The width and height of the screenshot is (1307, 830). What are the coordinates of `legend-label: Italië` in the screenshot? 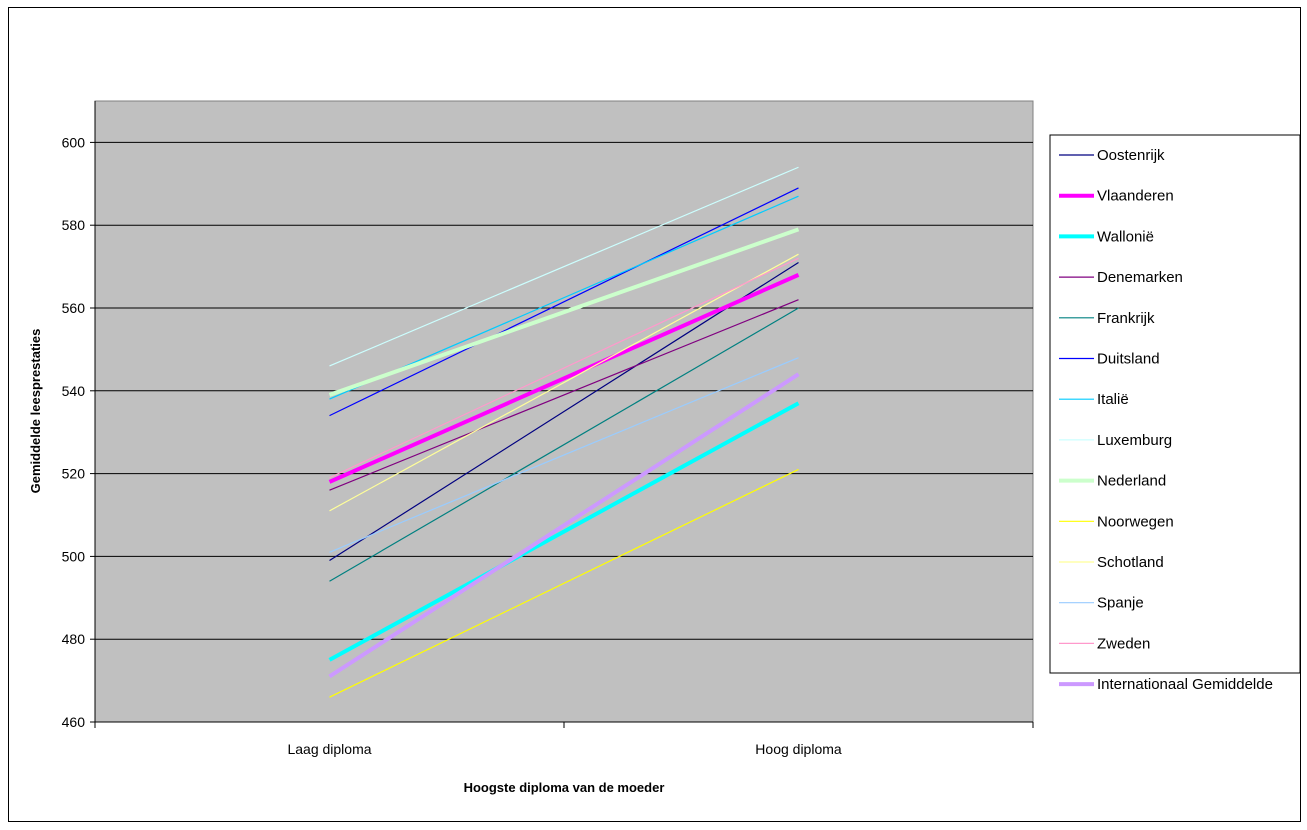 It's located at (1113, 399).